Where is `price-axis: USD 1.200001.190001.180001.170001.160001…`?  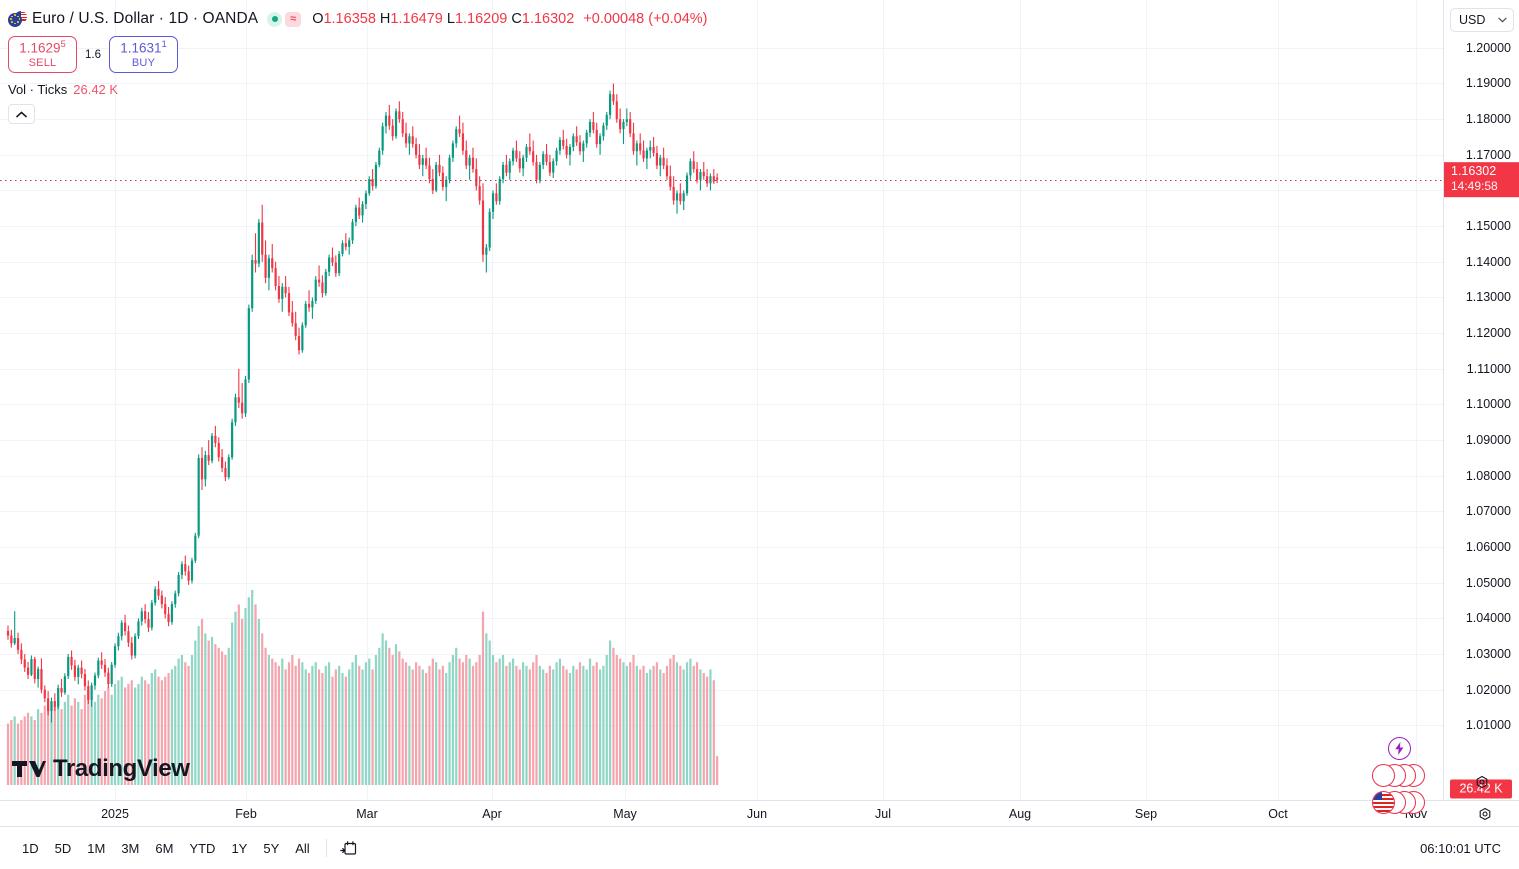 price-axis: USD 1.200001.190001.180001.170001.160001… is located at coordinates (1481, 400).